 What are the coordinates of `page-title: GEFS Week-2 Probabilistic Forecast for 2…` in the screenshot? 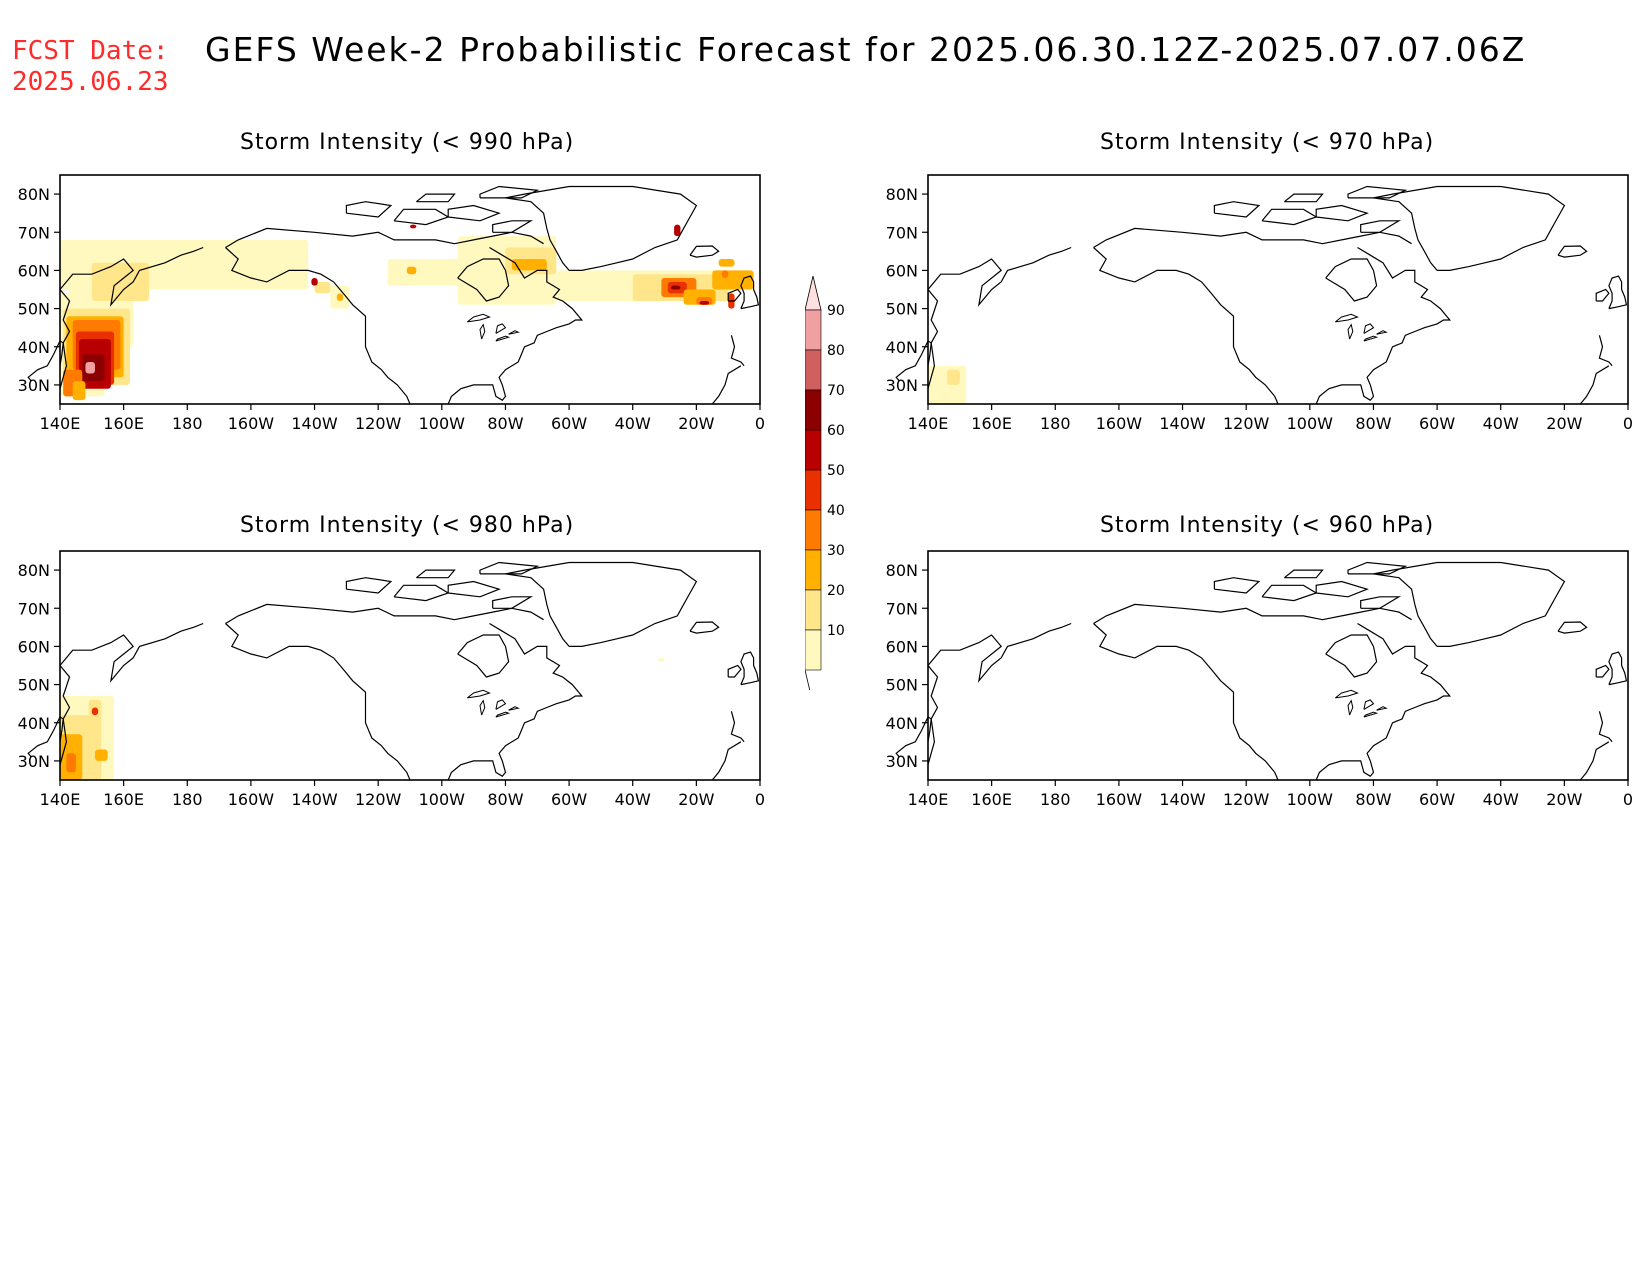 It's located at (866, 49).